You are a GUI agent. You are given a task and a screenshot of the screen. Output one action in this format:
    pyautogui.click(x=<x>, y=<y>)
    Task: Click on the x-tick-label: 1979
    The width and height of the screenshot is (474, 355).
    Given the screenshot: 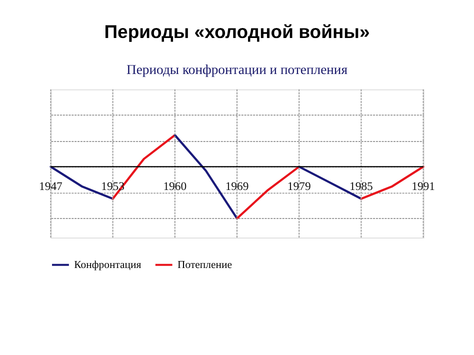 What is the action you would take?
    pyautogui.click(x=299, y=187)
    